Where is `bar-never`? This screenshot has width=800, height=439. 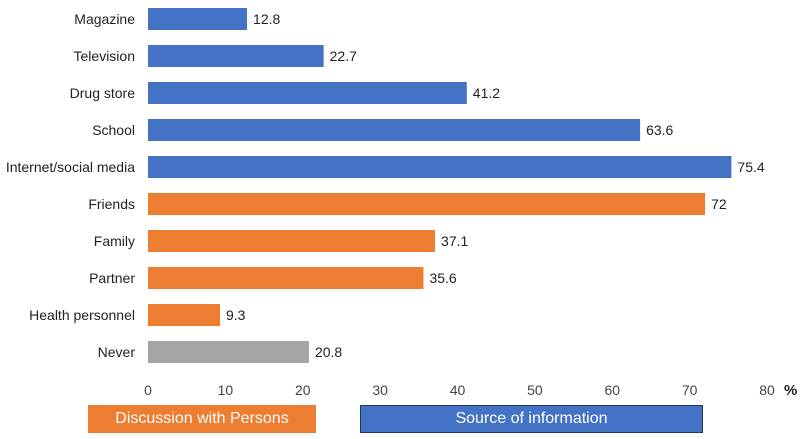 bar-never is located at coordinates (228, 352).